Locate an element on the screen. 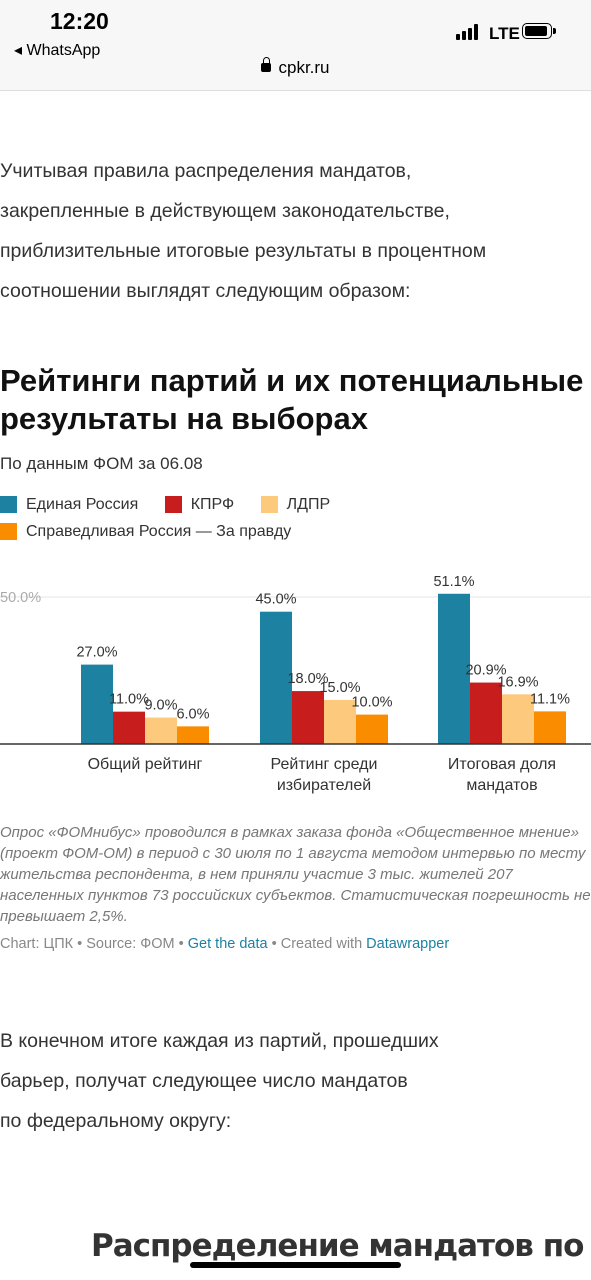 The height and width of the screenshot is (1280, 591). legend-label: ЛДПР is located at coordinates (308, 504).